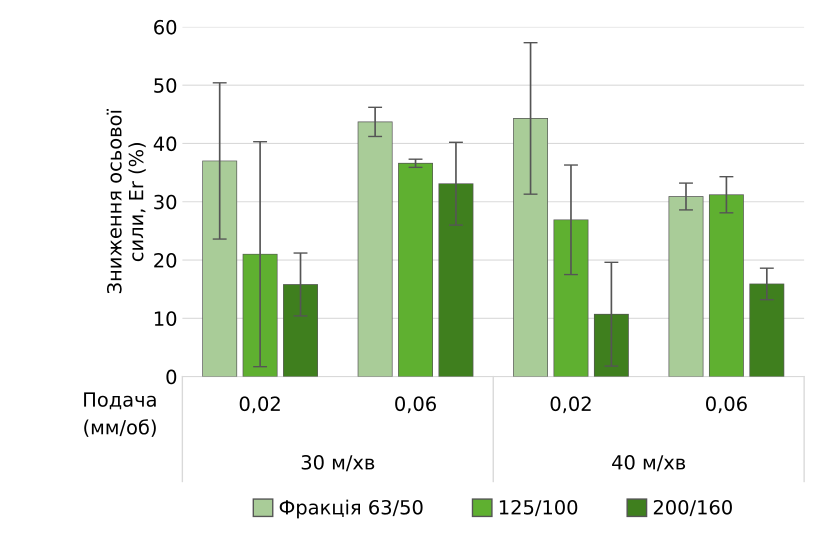 The width and height of the screenshot is (829, 538). Describe the element at coordinates (171, 377) in the screenshot. I see `y-tick-label: 0` at that location.